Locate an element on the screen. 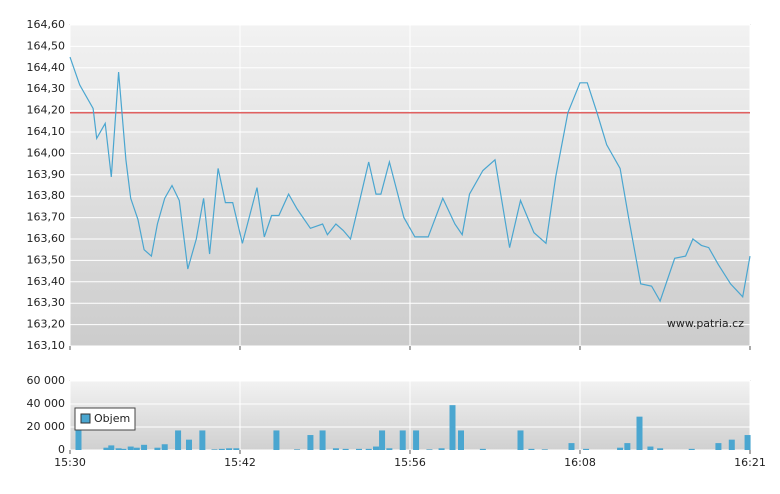 Image resolution: width=780 pixels, height=494 pixels. legend-label: Objem is located at coordinates (112, 418).